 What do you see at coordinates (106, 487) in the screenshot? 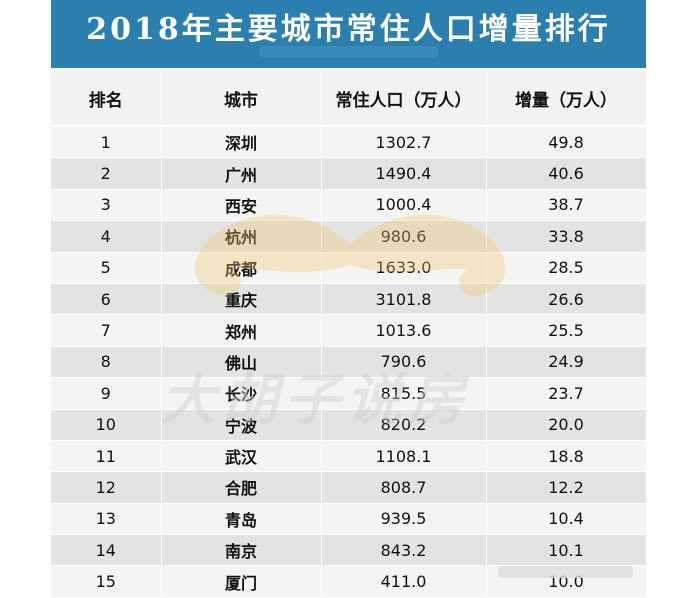
I see `cell-rank: 12` at bounding box center [106, 487].